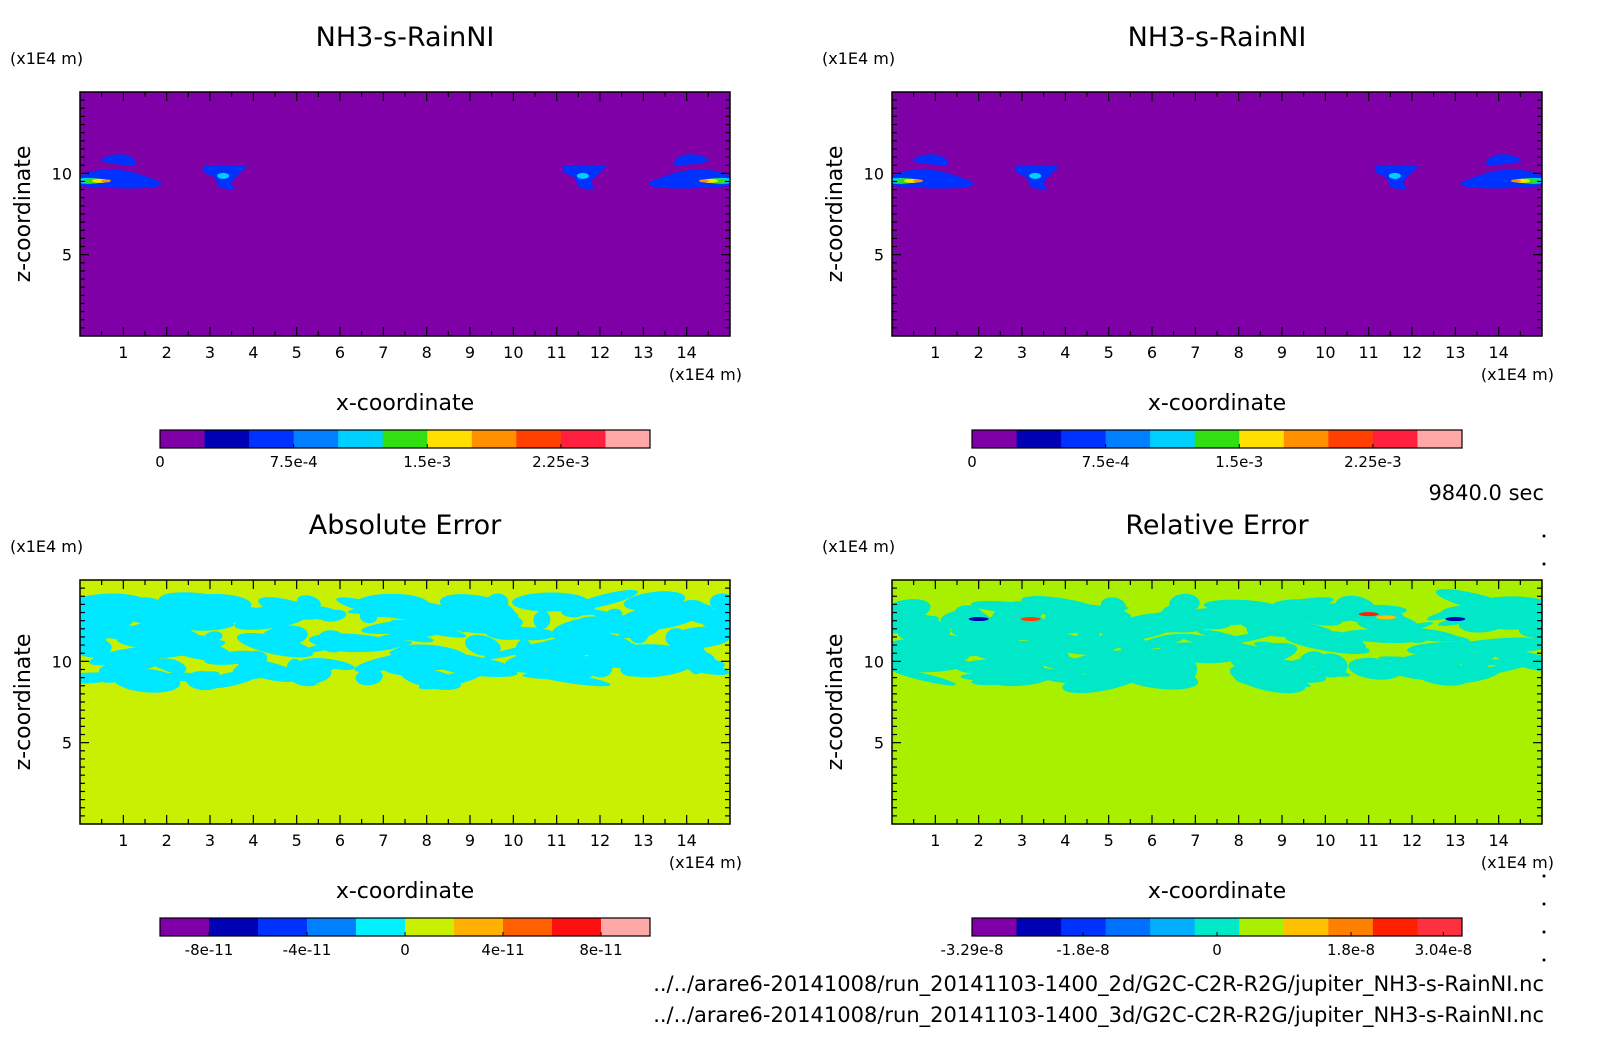  What do you see at coordinates (46, 546) in the screenshot?
I see `y-unit-label: (x1E4 m)` at bounding box center [46, 546].